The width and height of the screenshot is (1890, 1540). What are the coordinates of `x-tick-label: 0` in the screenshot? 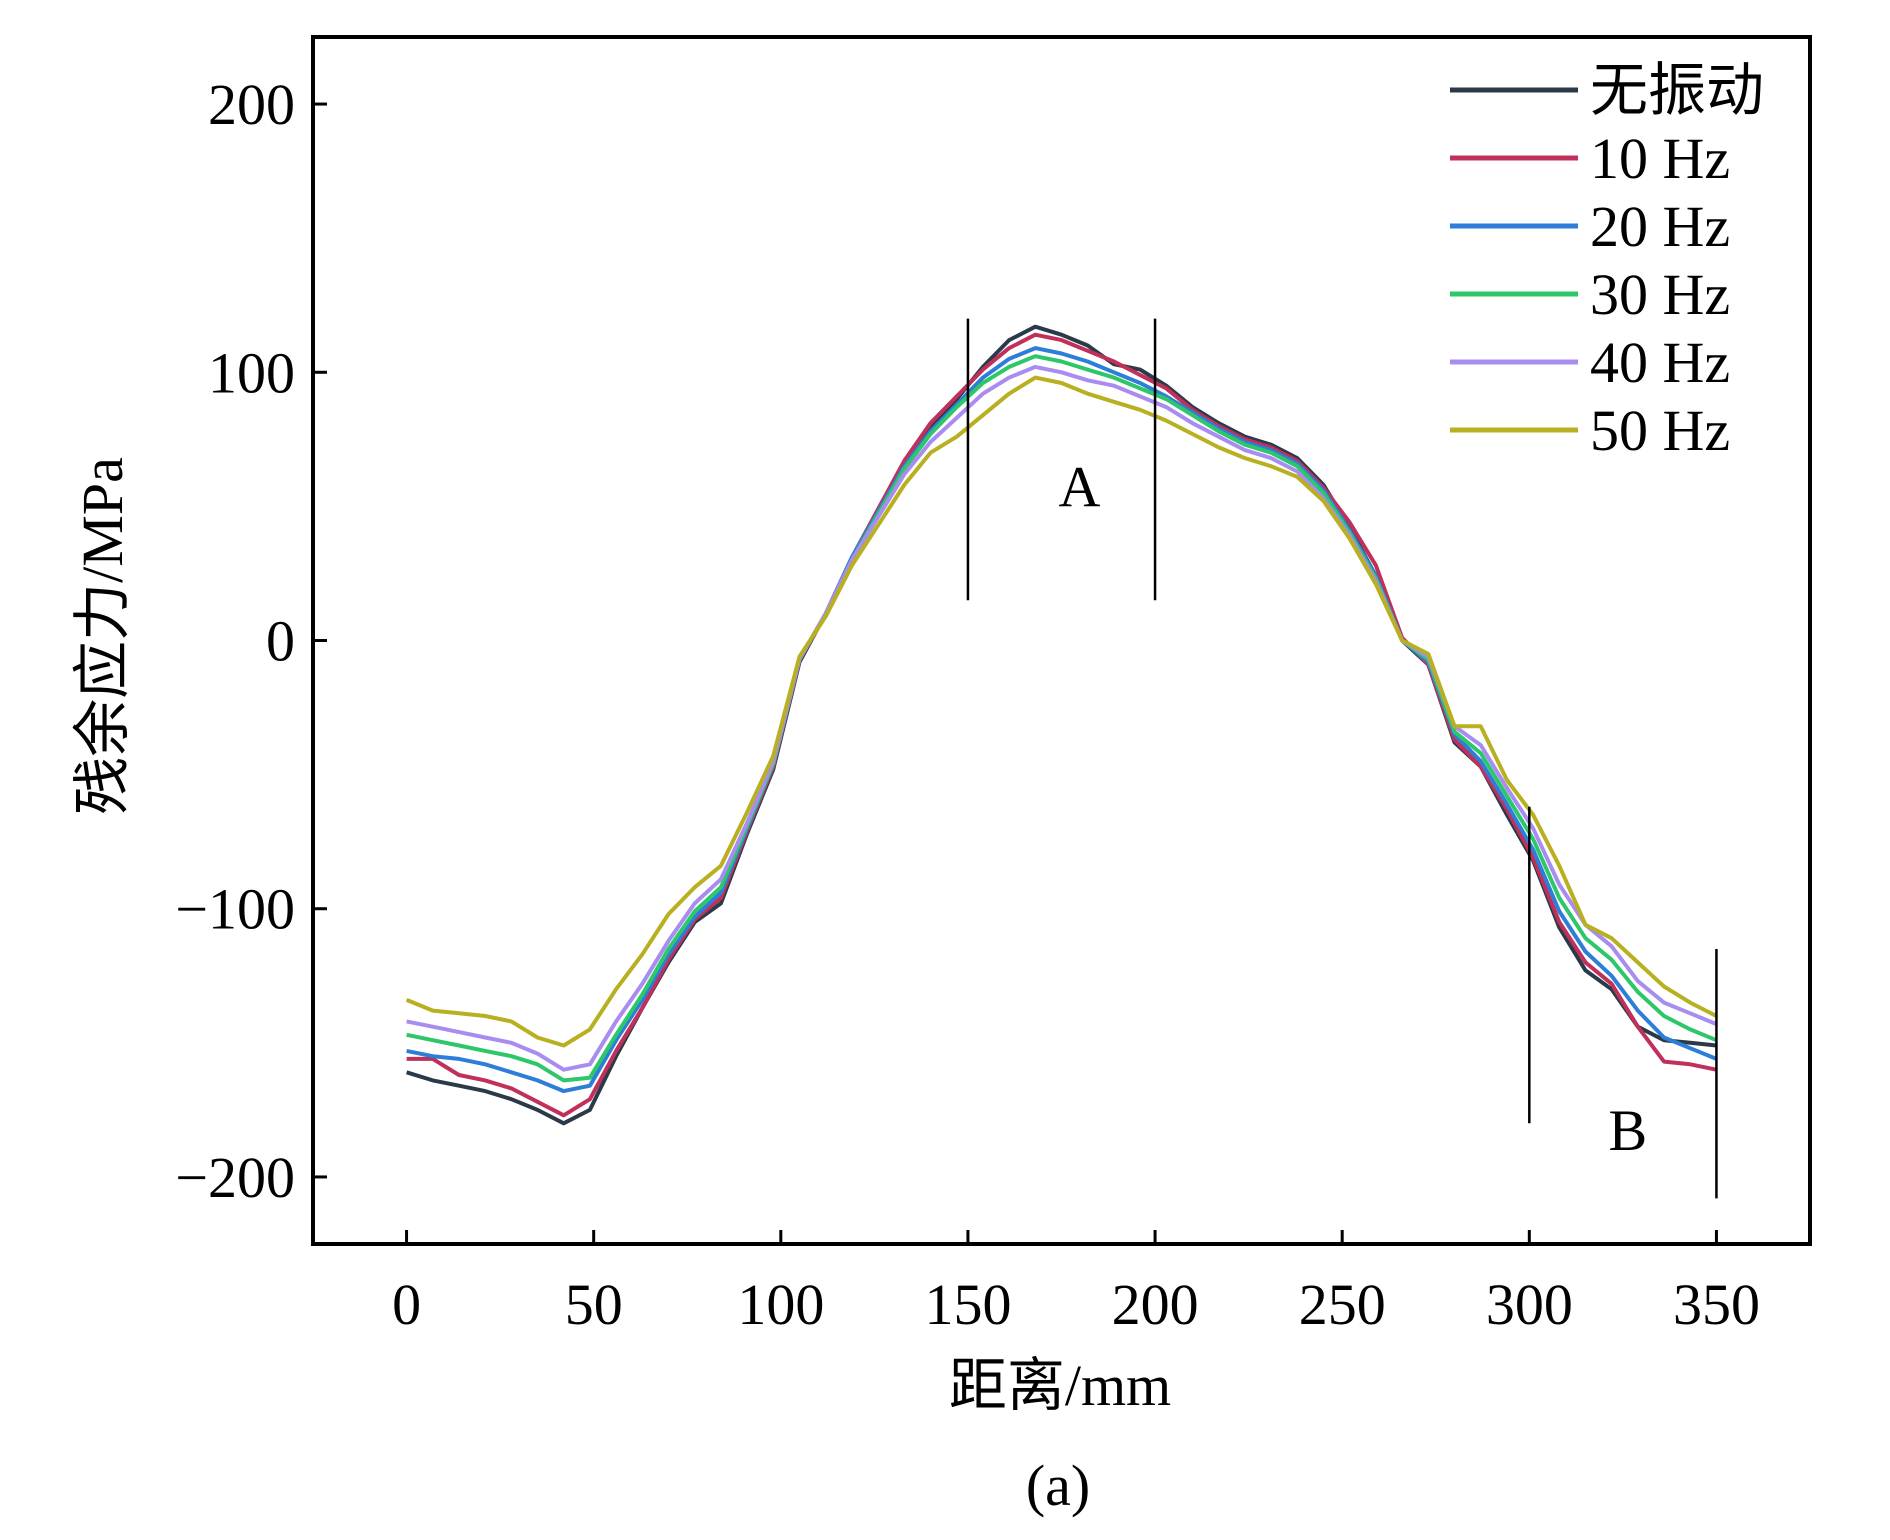 It's located at (406, 1304).